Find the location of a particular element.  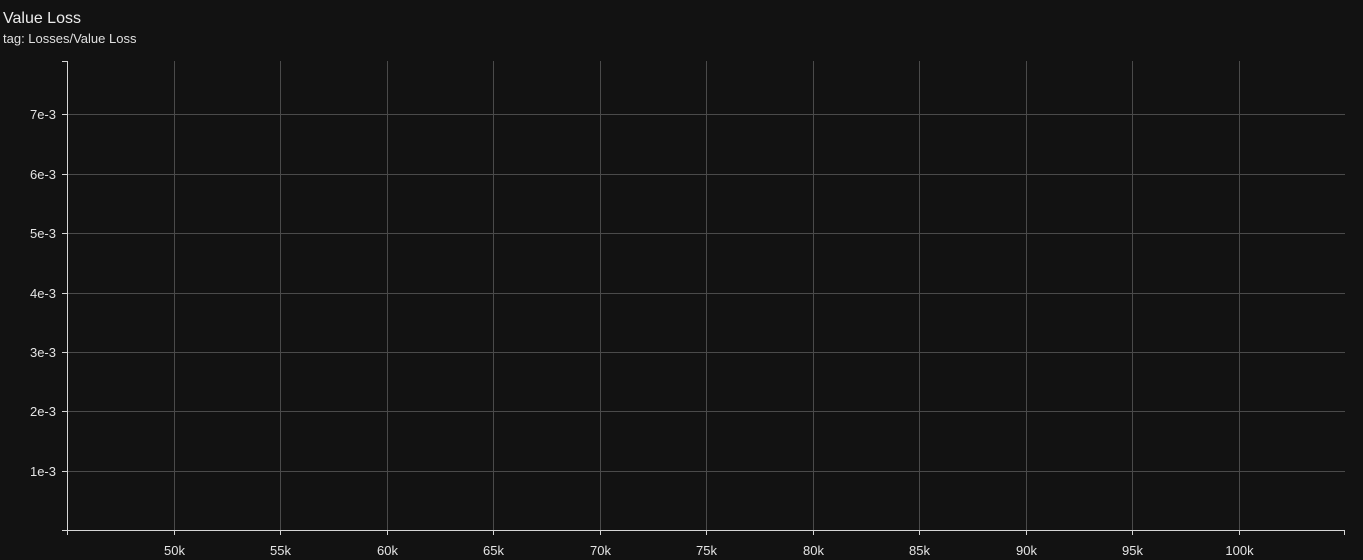

x-tick-label: 70k is located at coordinates (600, 550).